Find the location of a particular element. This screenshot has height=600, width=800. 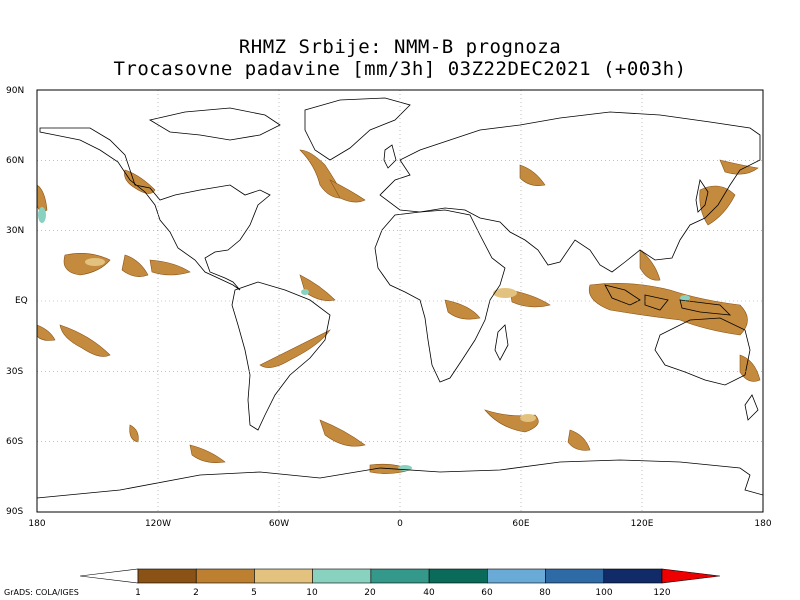

lon-tick-label: 0 is located at coordinates (400, 524).